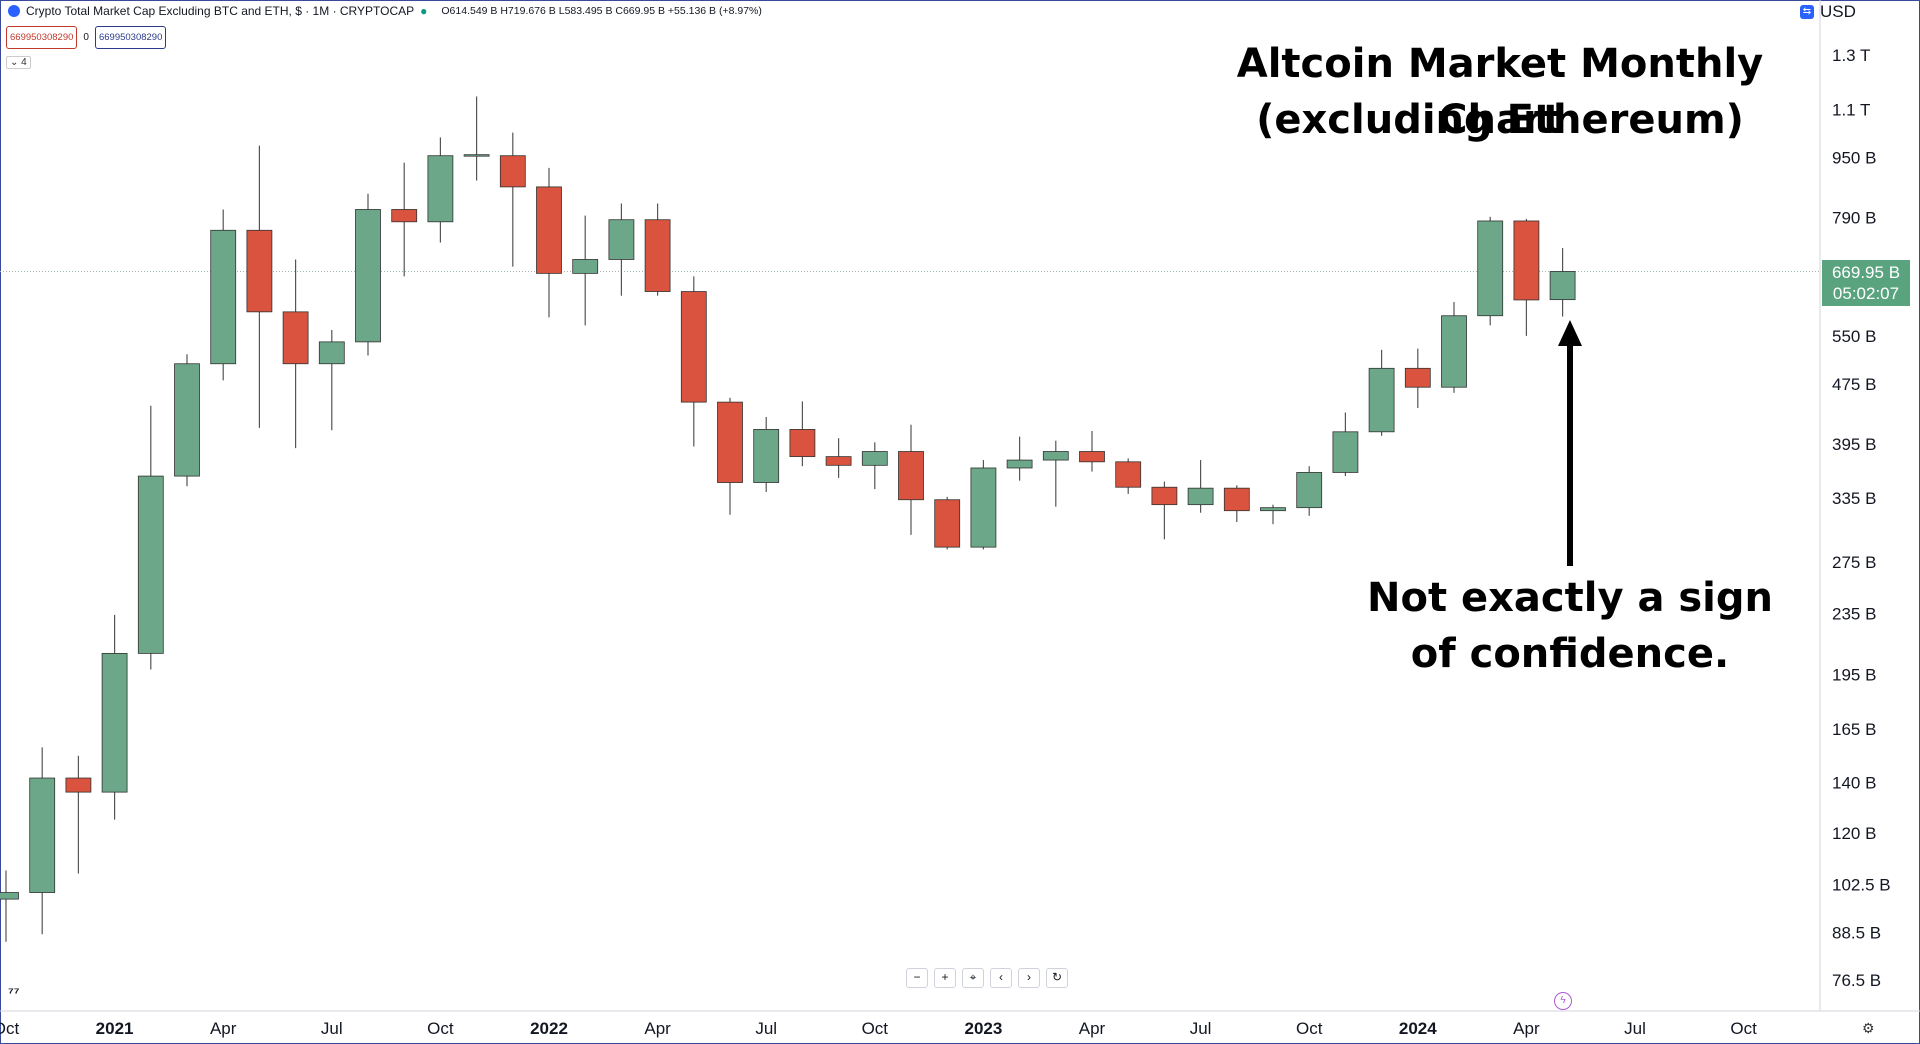 Image resolution: width=1920 pixels, height=1044 pixels. I want to click on tradingview-logo-icon: ⁷⁷, so click(14, 992).